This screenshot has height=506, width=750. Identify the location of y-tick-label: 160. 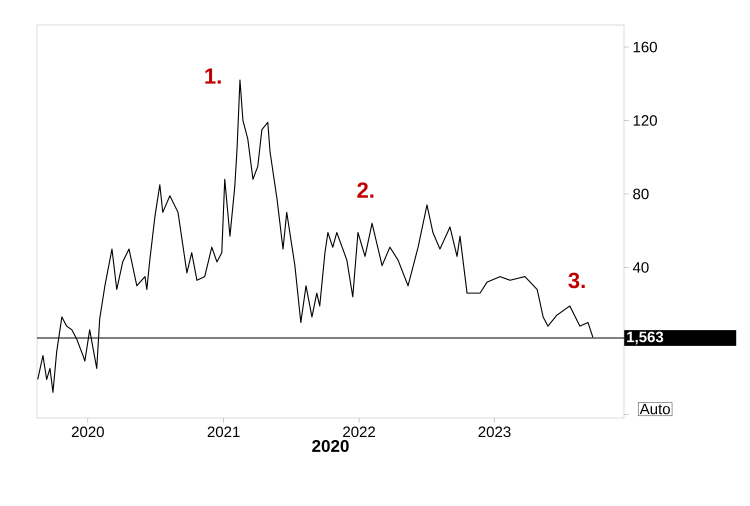
(645, 47).